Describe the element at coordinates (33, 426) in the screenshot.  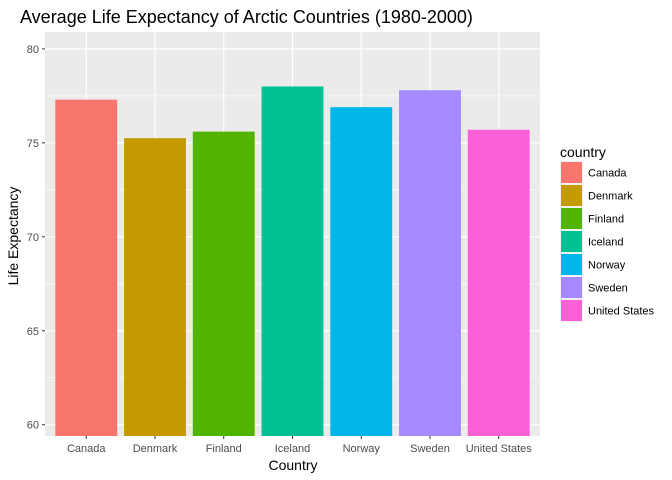
I see `y-tick-label: 60` at that location.